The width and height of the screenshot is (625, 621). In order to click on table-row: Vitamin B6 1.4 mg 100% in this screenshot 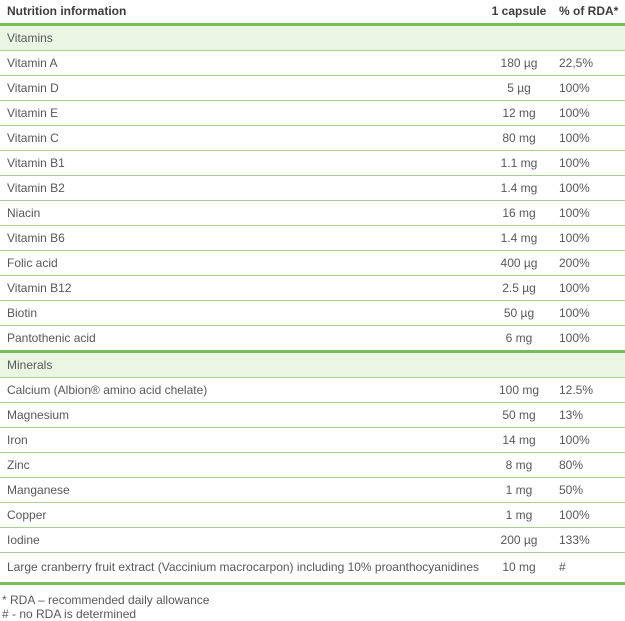, I will do `click(312, 238)`.